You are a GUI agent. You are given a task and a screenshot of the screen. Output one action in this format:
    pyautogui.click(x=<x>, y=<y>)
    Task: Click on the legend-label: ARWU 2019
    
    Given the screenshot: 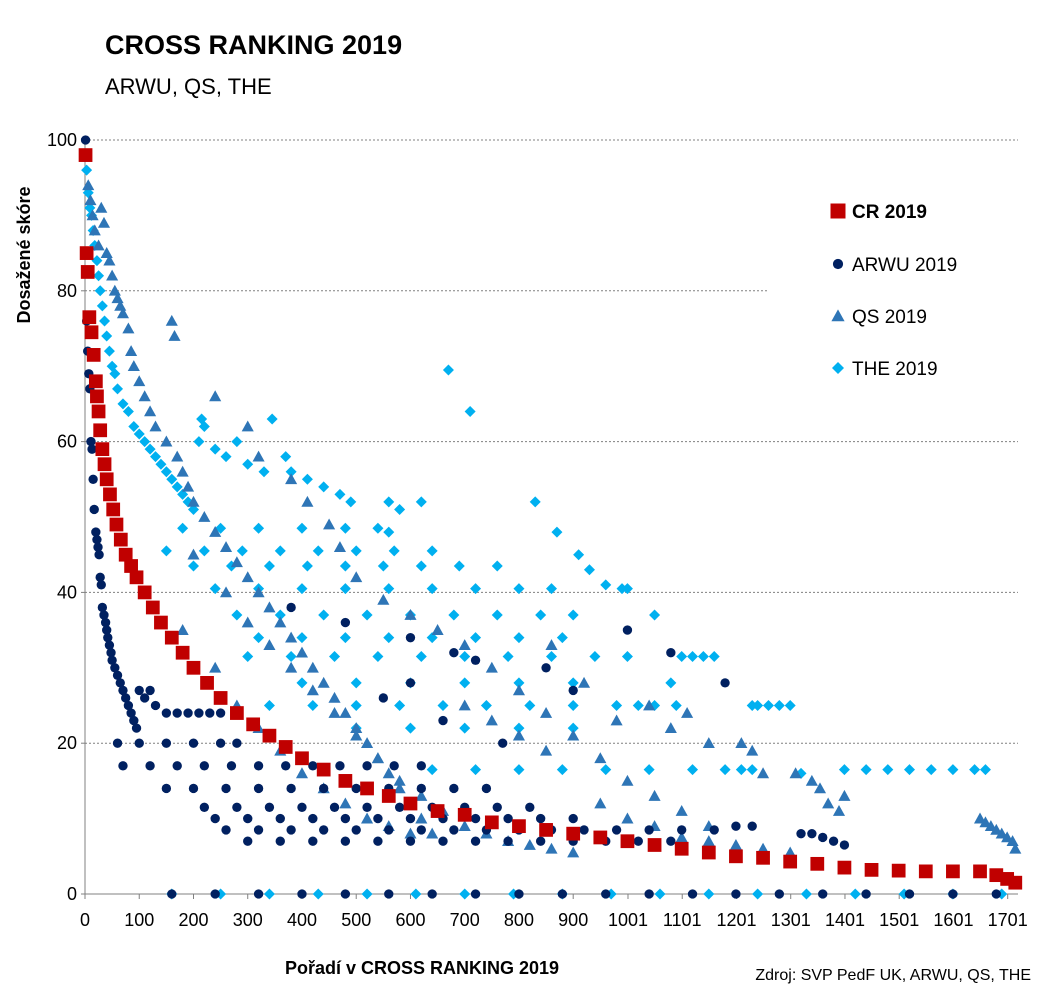 What is the action you would take?
    pyautogui.click(x=904, y=265)
    